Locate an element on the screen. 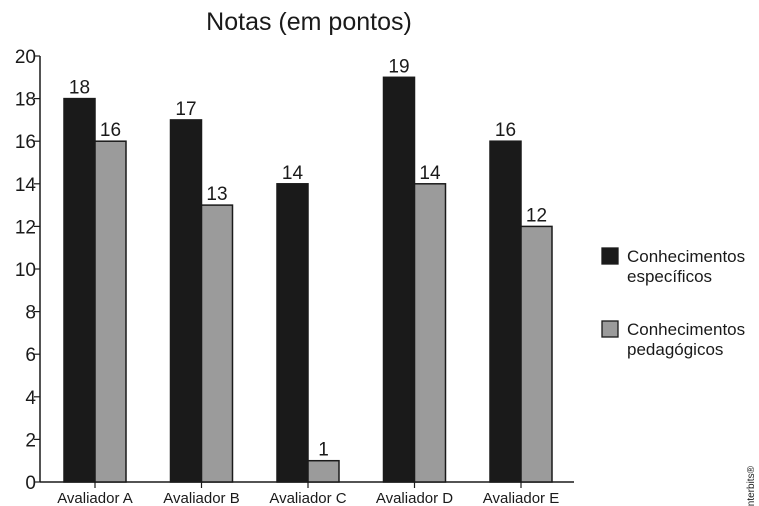  category-label: Avaliador A is located at coordinates (95, 498).